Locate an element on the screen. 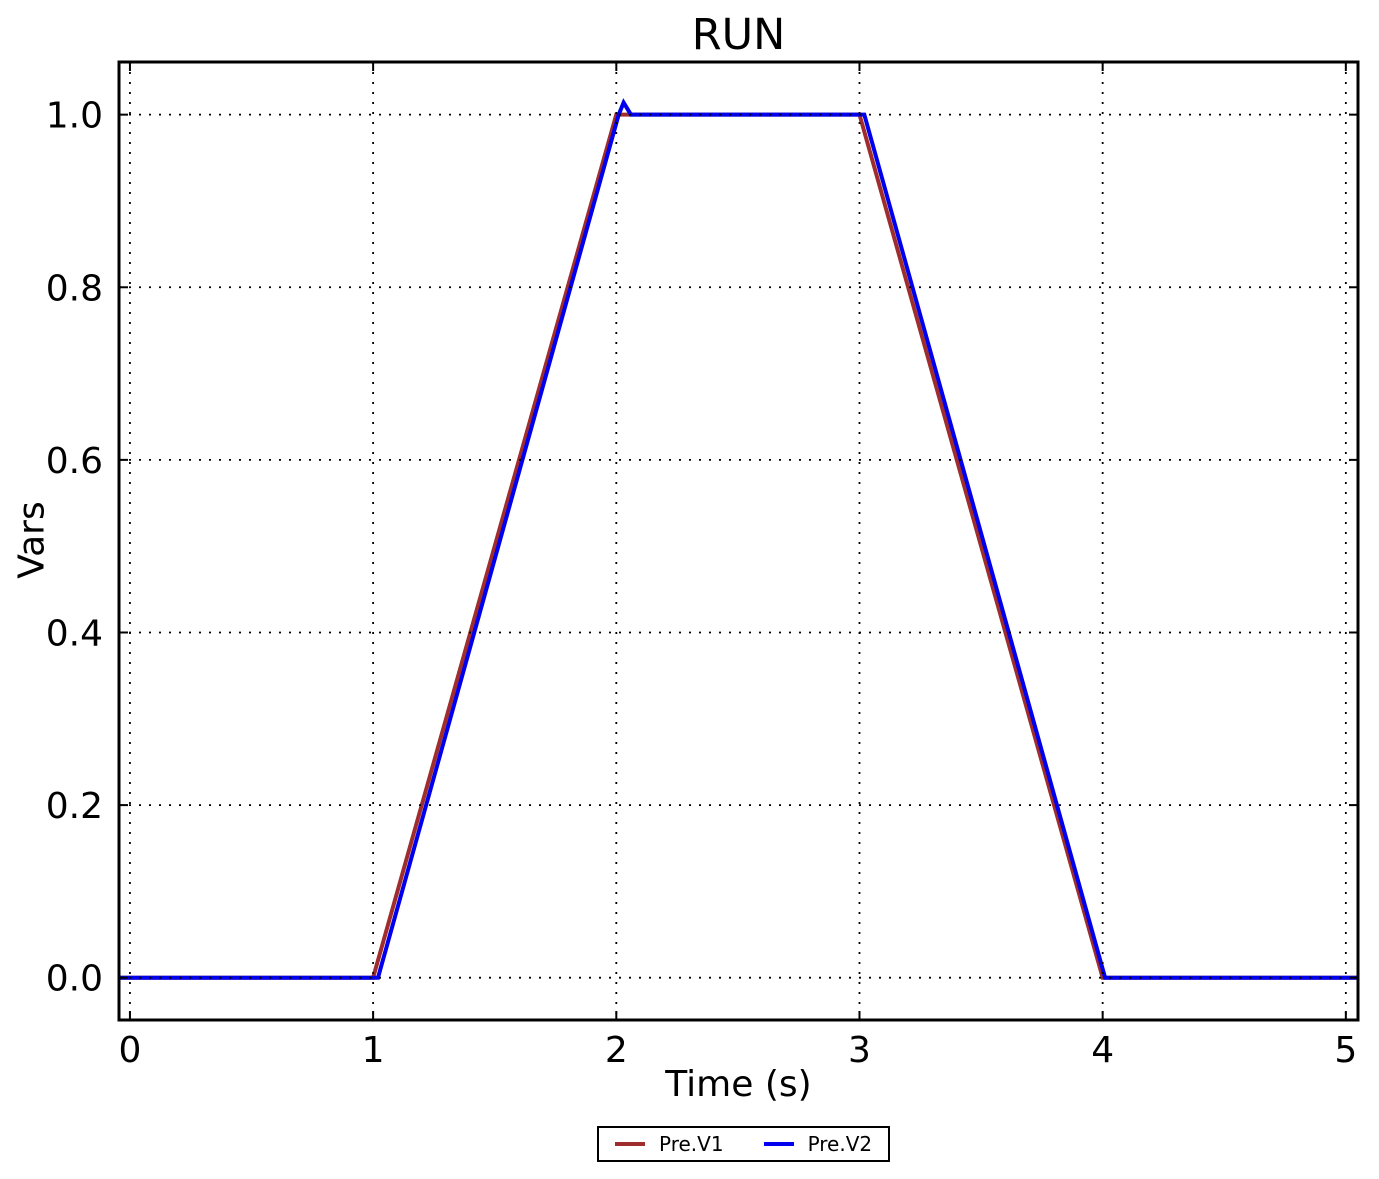  y-tick-label: 0.4 is located at coordinates (74, 633).